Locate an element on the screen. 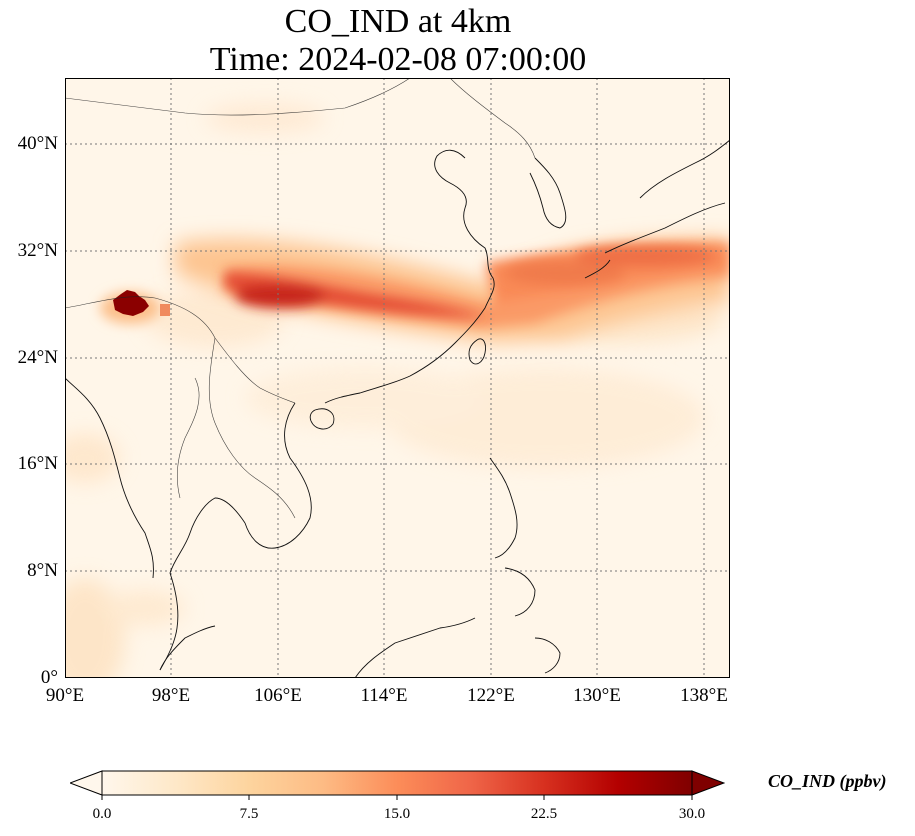 The width and height of the screenshot is (915, 836). colorbar-tick-2: 15.0 is located at coordinates (397, 814).